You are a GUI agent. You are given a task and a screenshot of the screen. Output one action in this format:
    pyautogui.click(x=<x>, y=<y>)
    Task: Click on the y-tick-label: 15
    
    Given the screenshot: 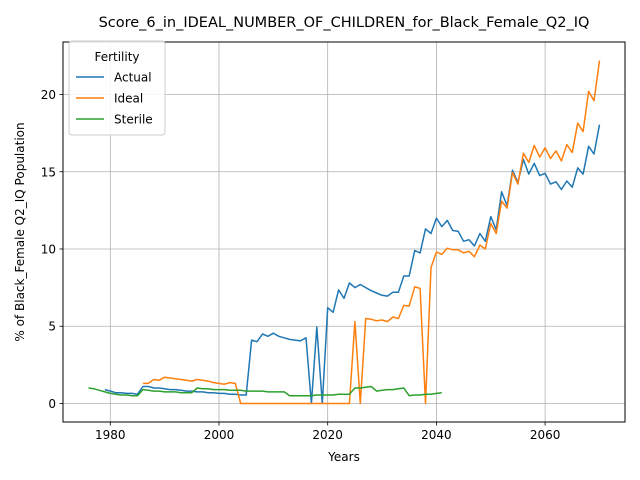 What is the action you would take?
    pyautogui.click(x=48, y=172)
    